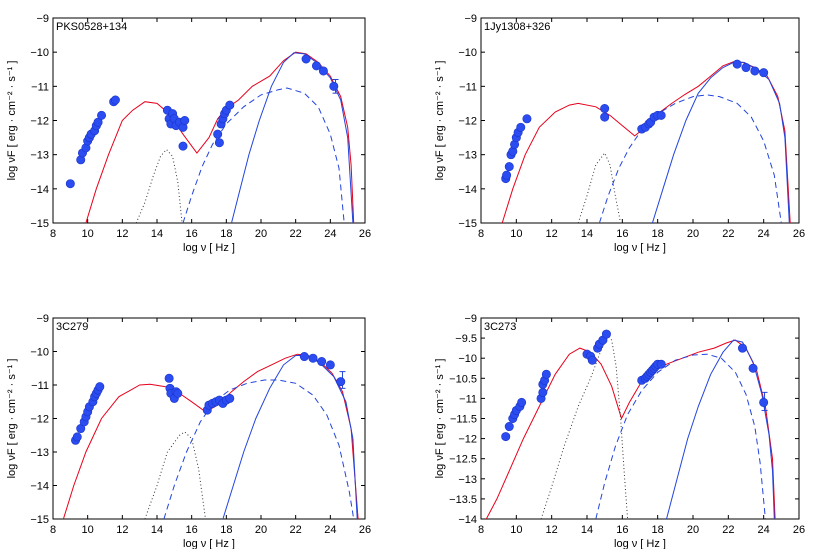  I want to click on y-tick-label: −9.5, so click(466, 339).